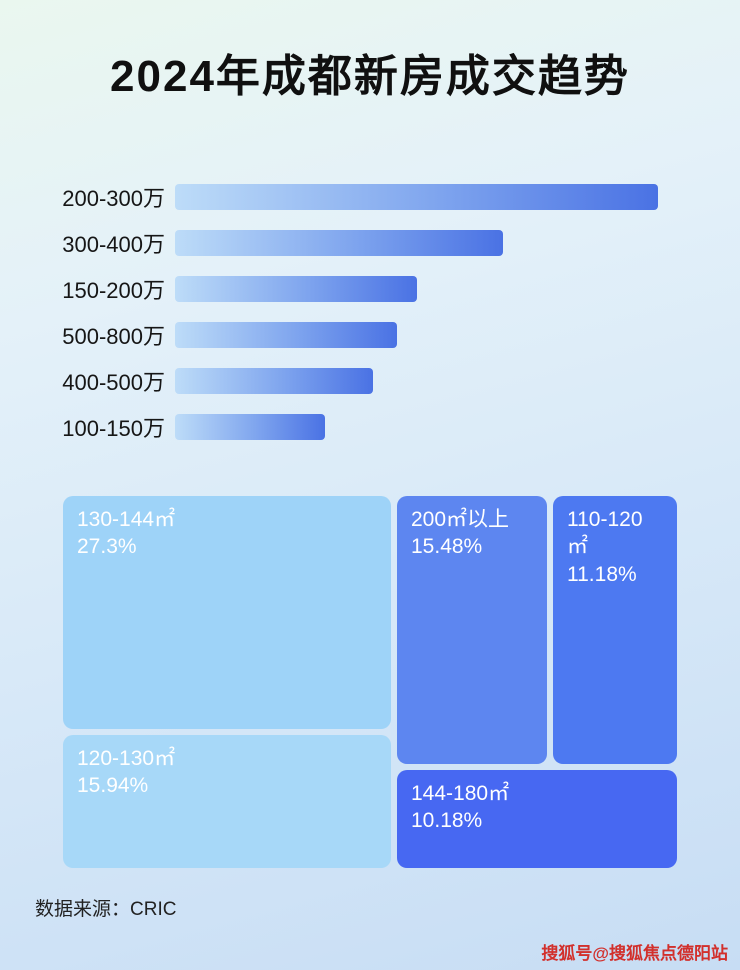 This screenshot has width=740, height=970. I want to click on treemap-cell-value: 11.18%, so click(602, 574).